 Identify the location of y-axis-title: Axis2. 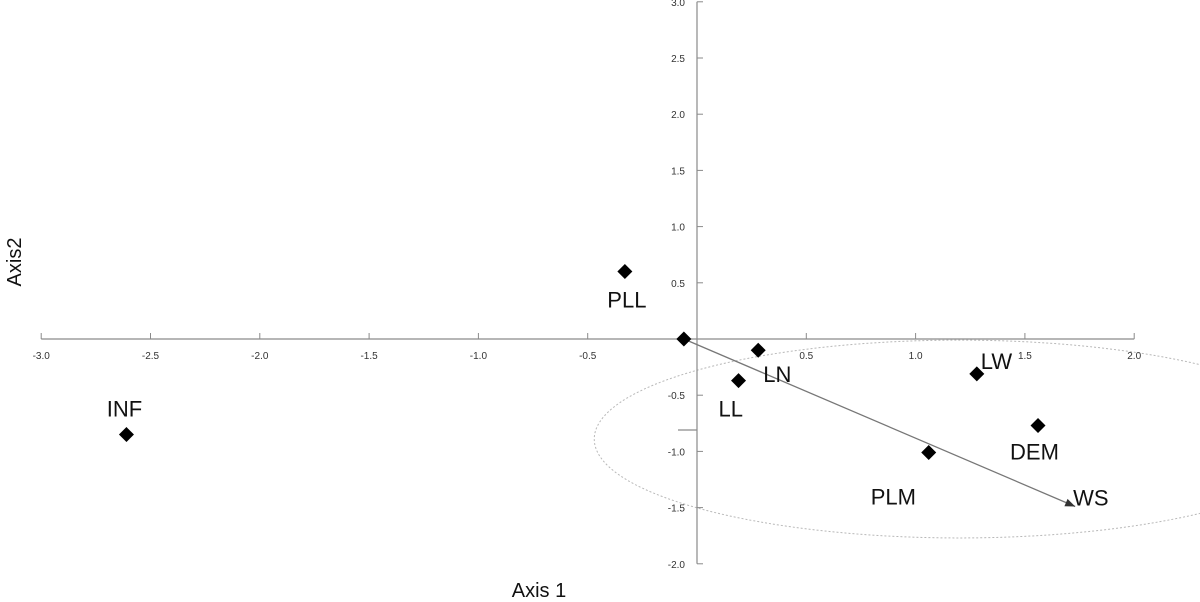
(15, 262).